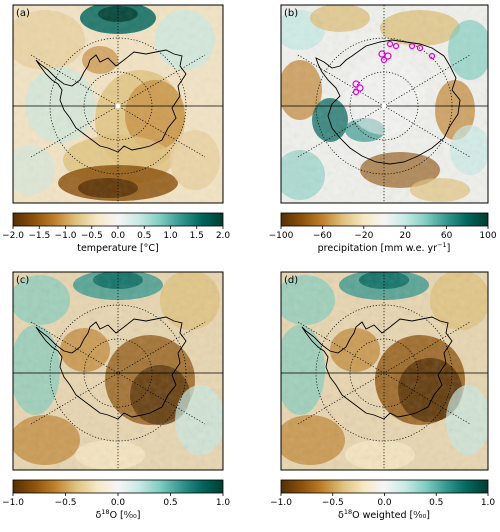 This screenshot has height=532, width=500. What do you see at coordinates (66, 236) in the screenshot?
I see `colorbar-a-tick-label: −1.0` at bounding box center [66, 236].